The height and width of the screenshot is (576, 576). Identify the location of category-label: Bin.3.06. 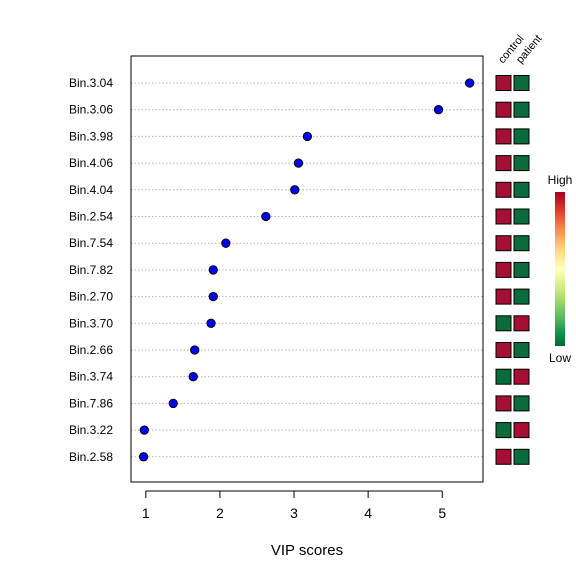
(91, 110).